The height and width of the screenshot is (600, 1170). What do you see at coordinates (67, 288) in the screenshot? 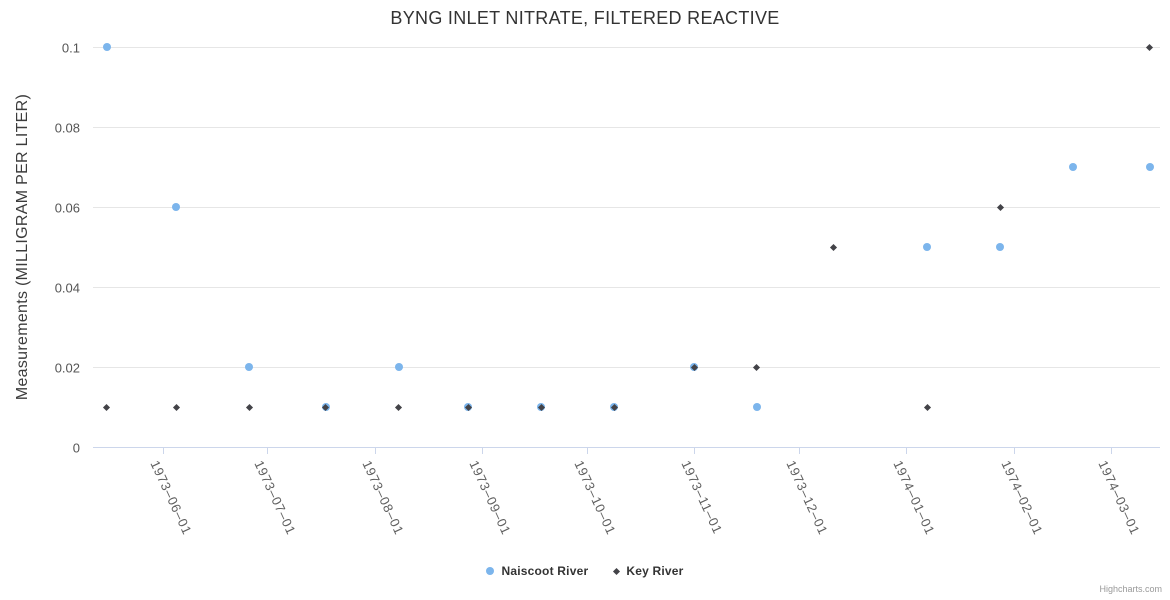
I see `y-axis-label: 0.04` at bounding box center [67, 288].